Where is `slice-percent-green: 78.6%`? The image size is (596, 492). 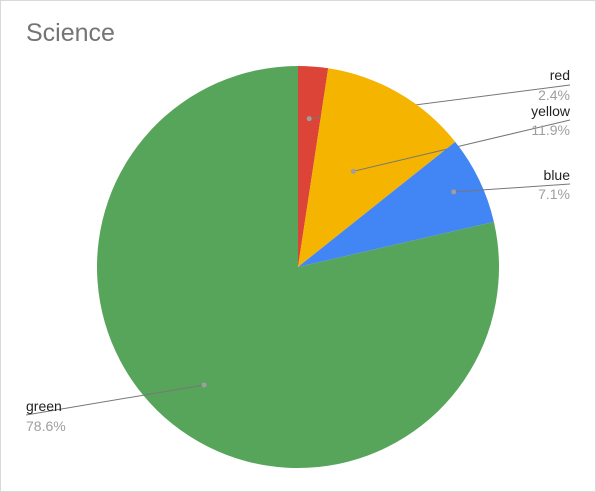
slice-percent-green: 78.6% is located at coordinates (46, 426).